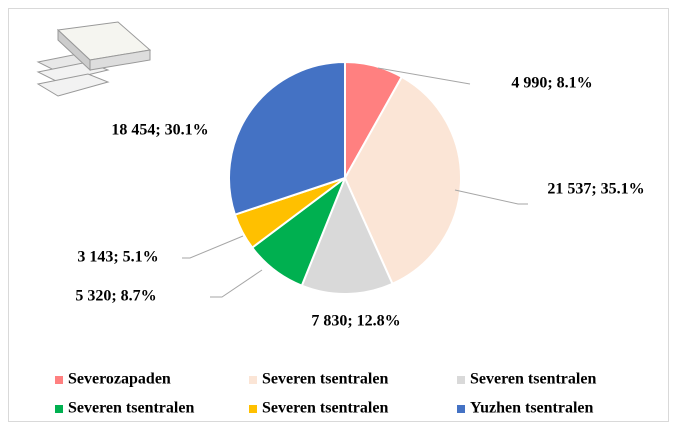  I want to click on legend-label: Severozapaden, so click(119, 379).